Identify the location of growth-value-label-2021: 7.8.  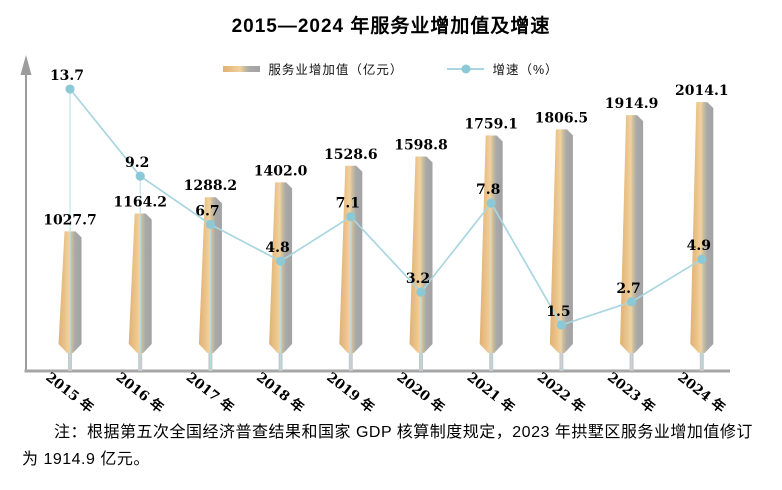
(488, 190).